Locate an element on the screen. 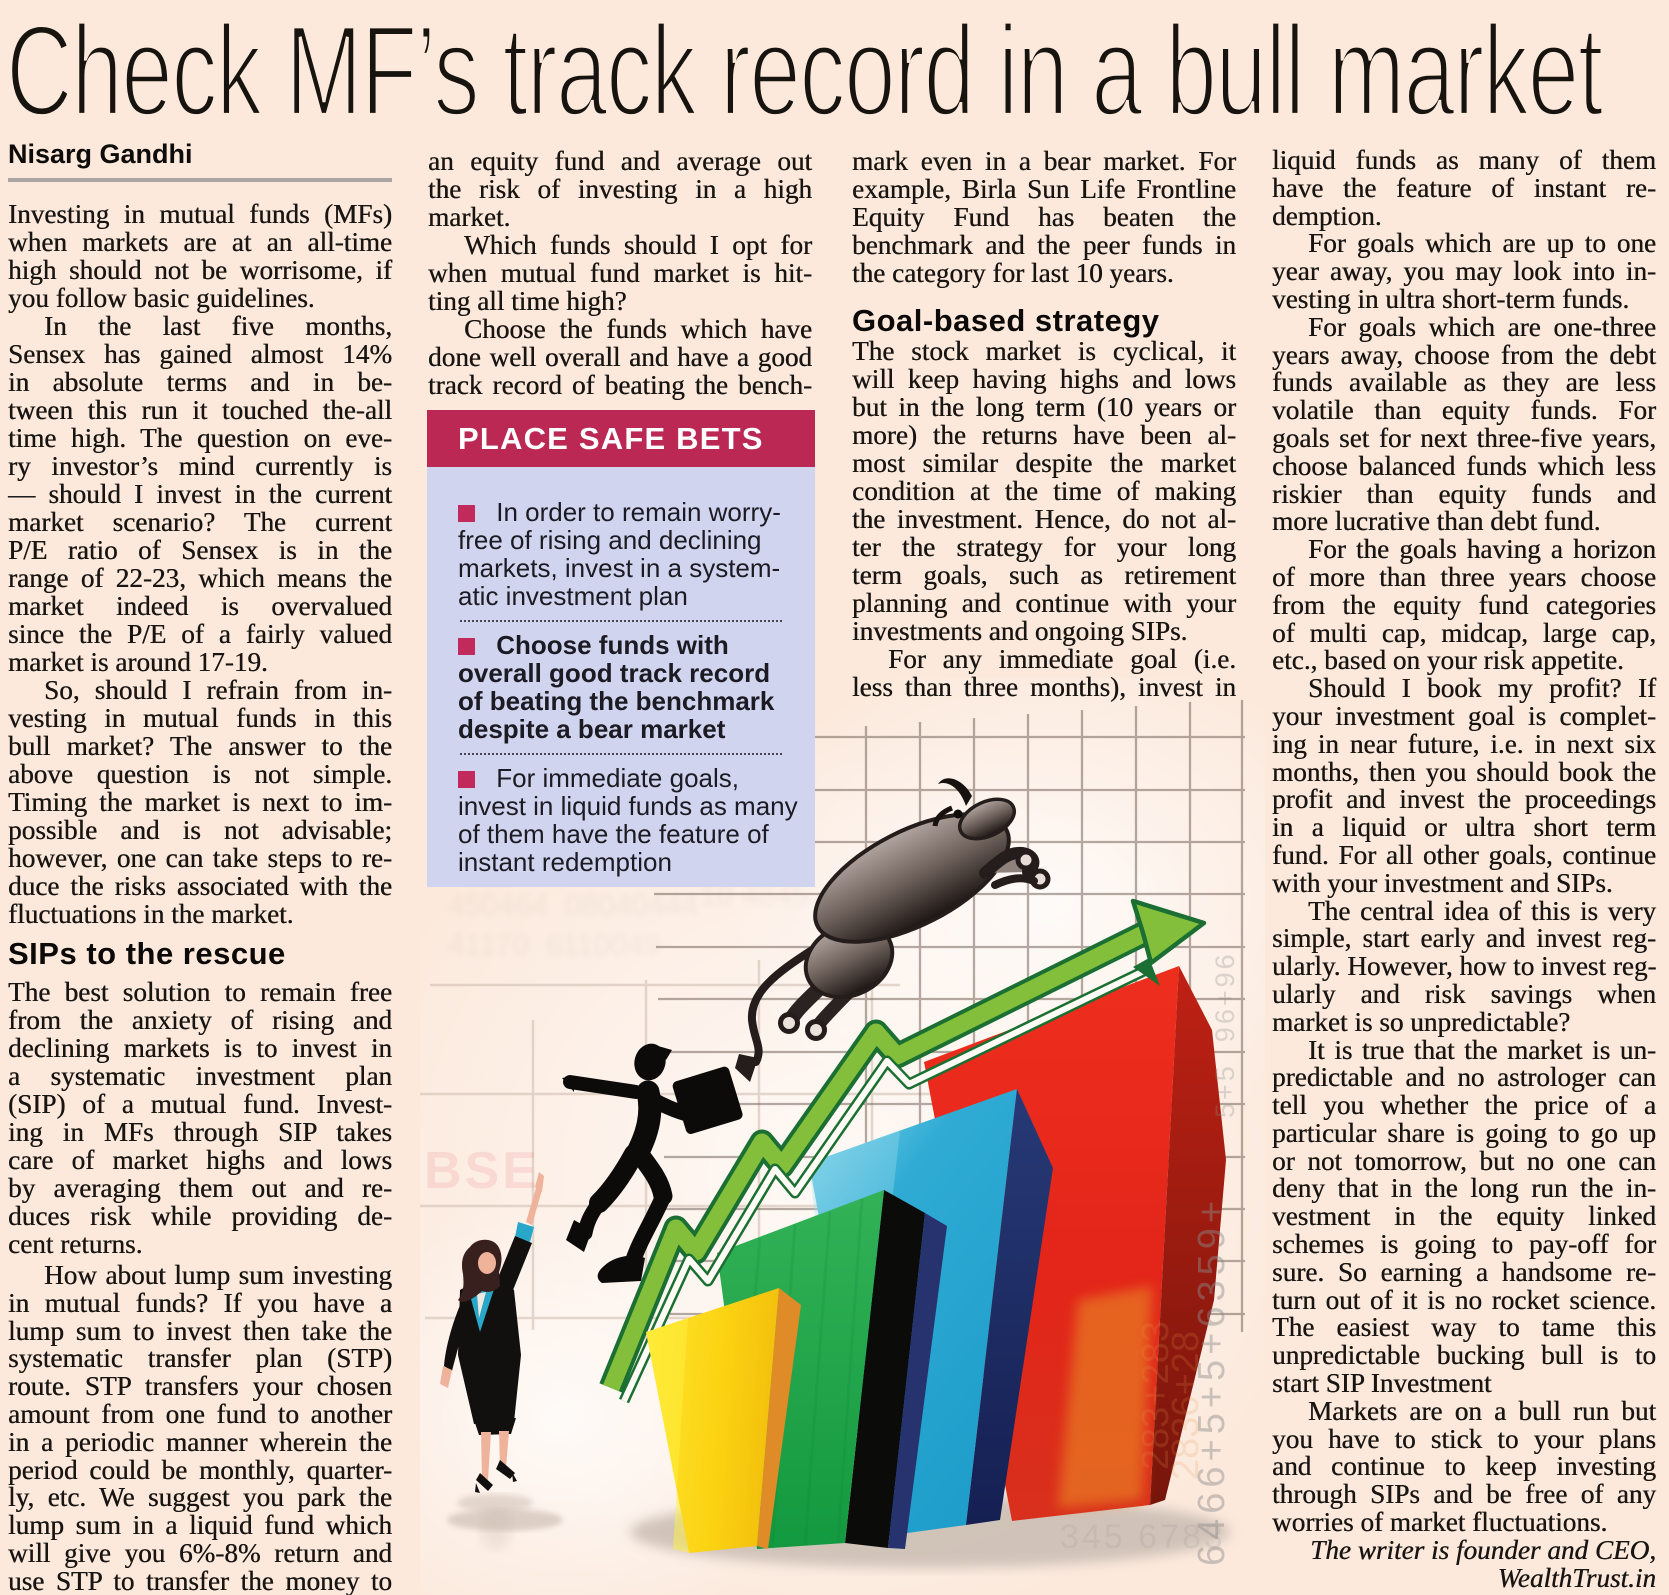 The height and width of the screenshot is (1595, 1669). svg-text: BSE is located at coordinates (482, 1171).